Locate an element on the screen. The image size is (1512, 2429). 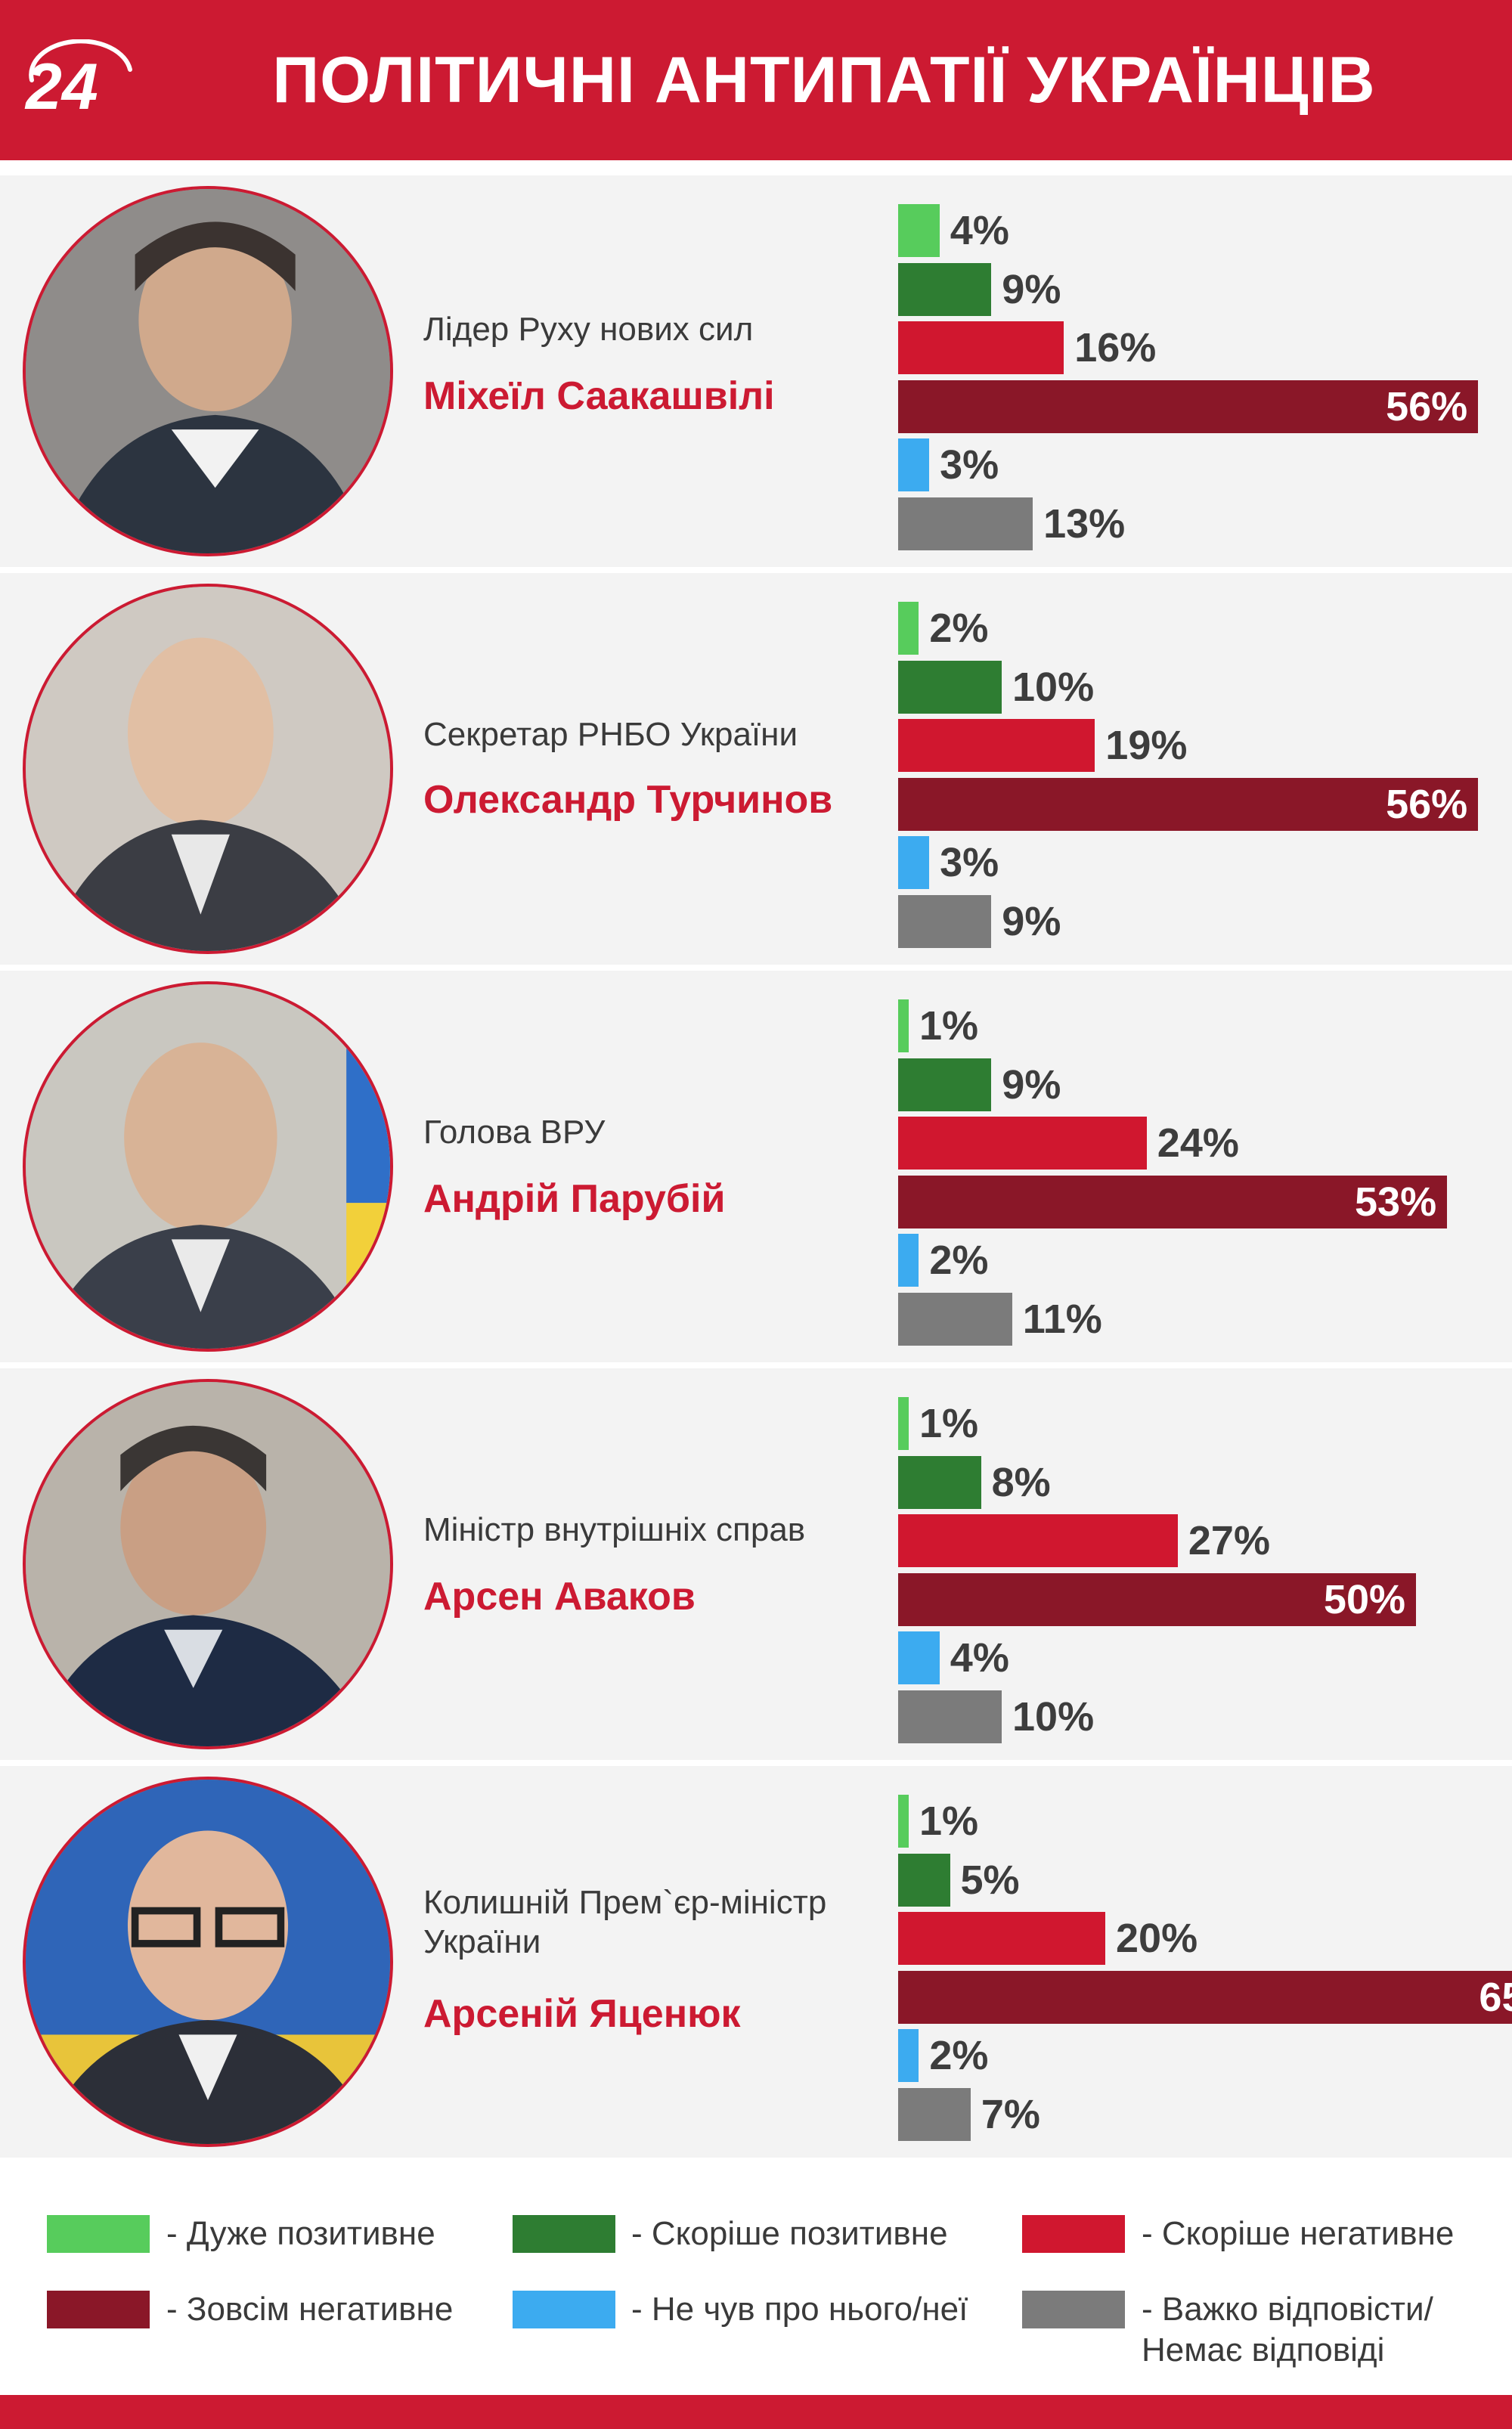
value-label-hard-to-say: 10% is located at coordinates (1053, 1717).